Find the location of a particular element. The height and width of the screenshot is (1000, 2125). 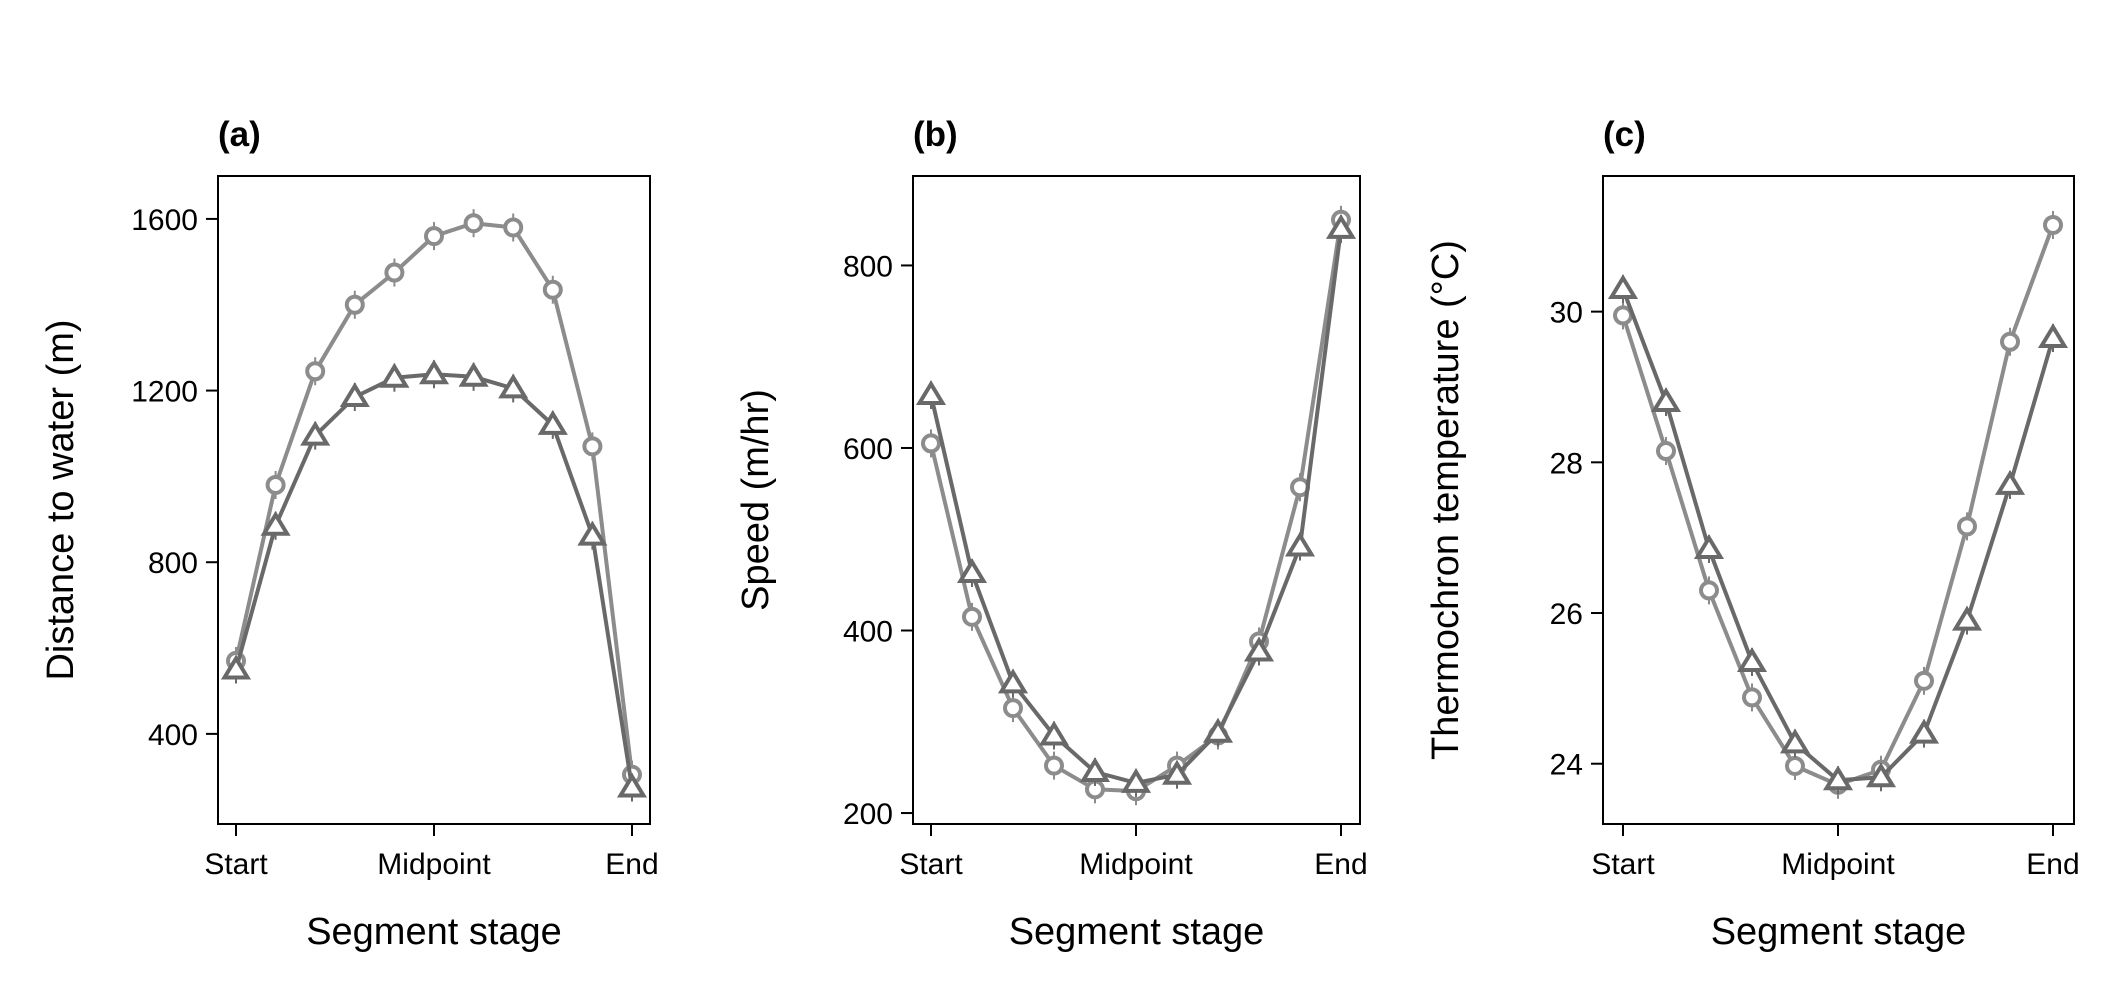

panel-label: (a) is located at coordinates (239, 134).